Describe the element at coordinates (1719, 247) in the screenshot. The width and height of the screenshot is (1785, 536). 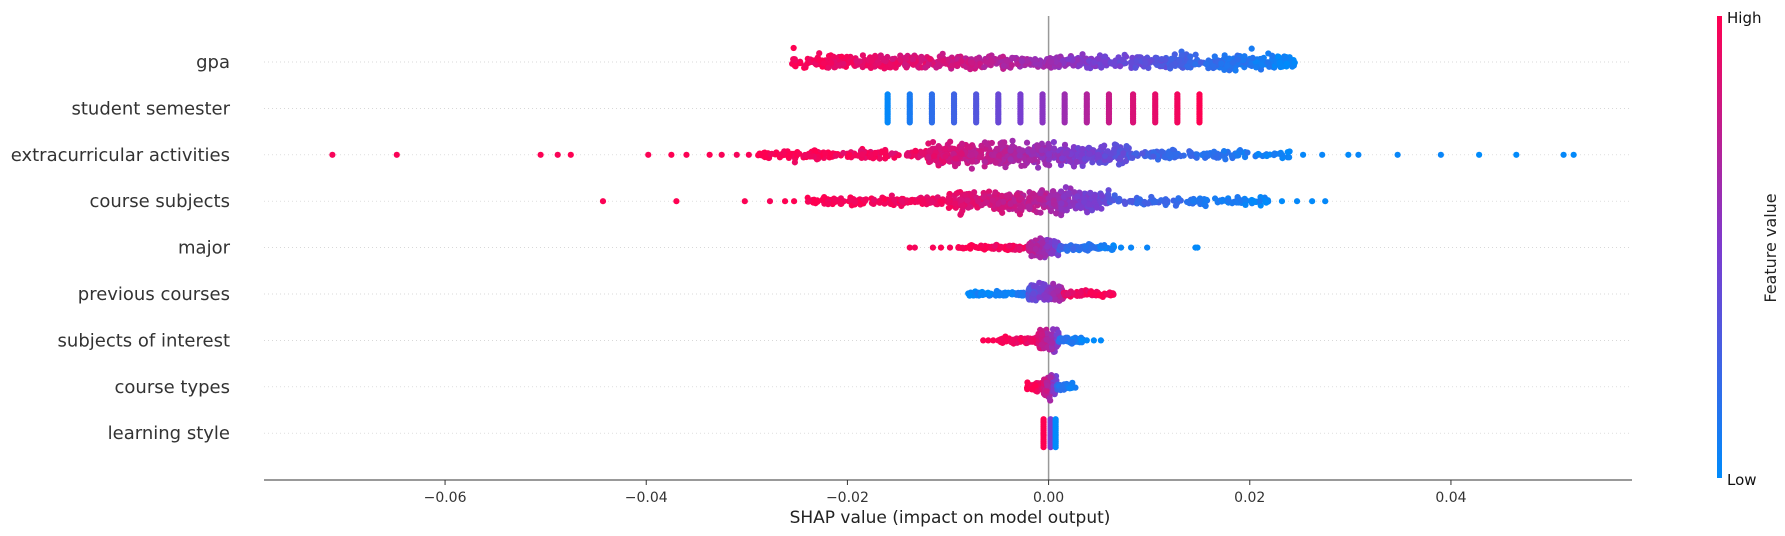
I see `colorbar` at that location.